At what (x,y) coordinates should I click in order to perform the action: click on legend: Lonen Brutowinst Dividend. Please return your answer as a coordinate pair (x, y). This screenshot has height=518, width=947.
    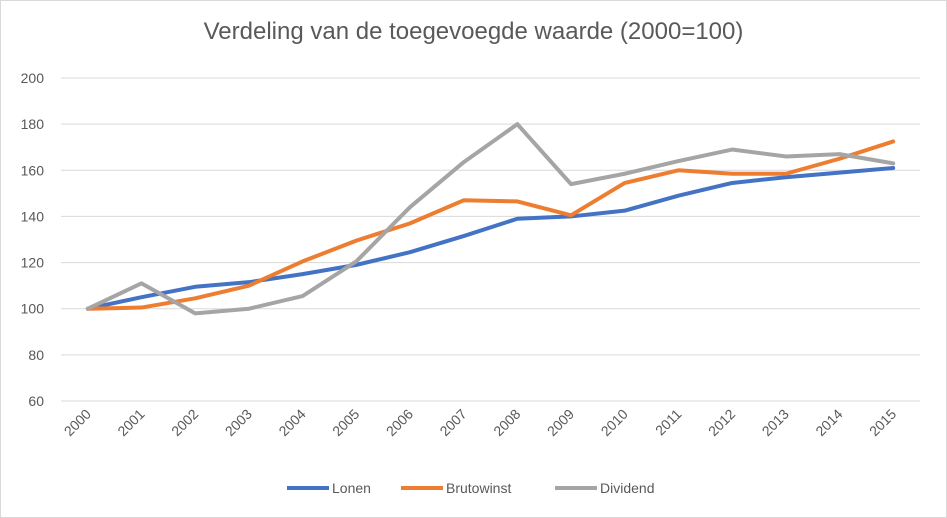
    Looking at the image, I should click on (470, 488).